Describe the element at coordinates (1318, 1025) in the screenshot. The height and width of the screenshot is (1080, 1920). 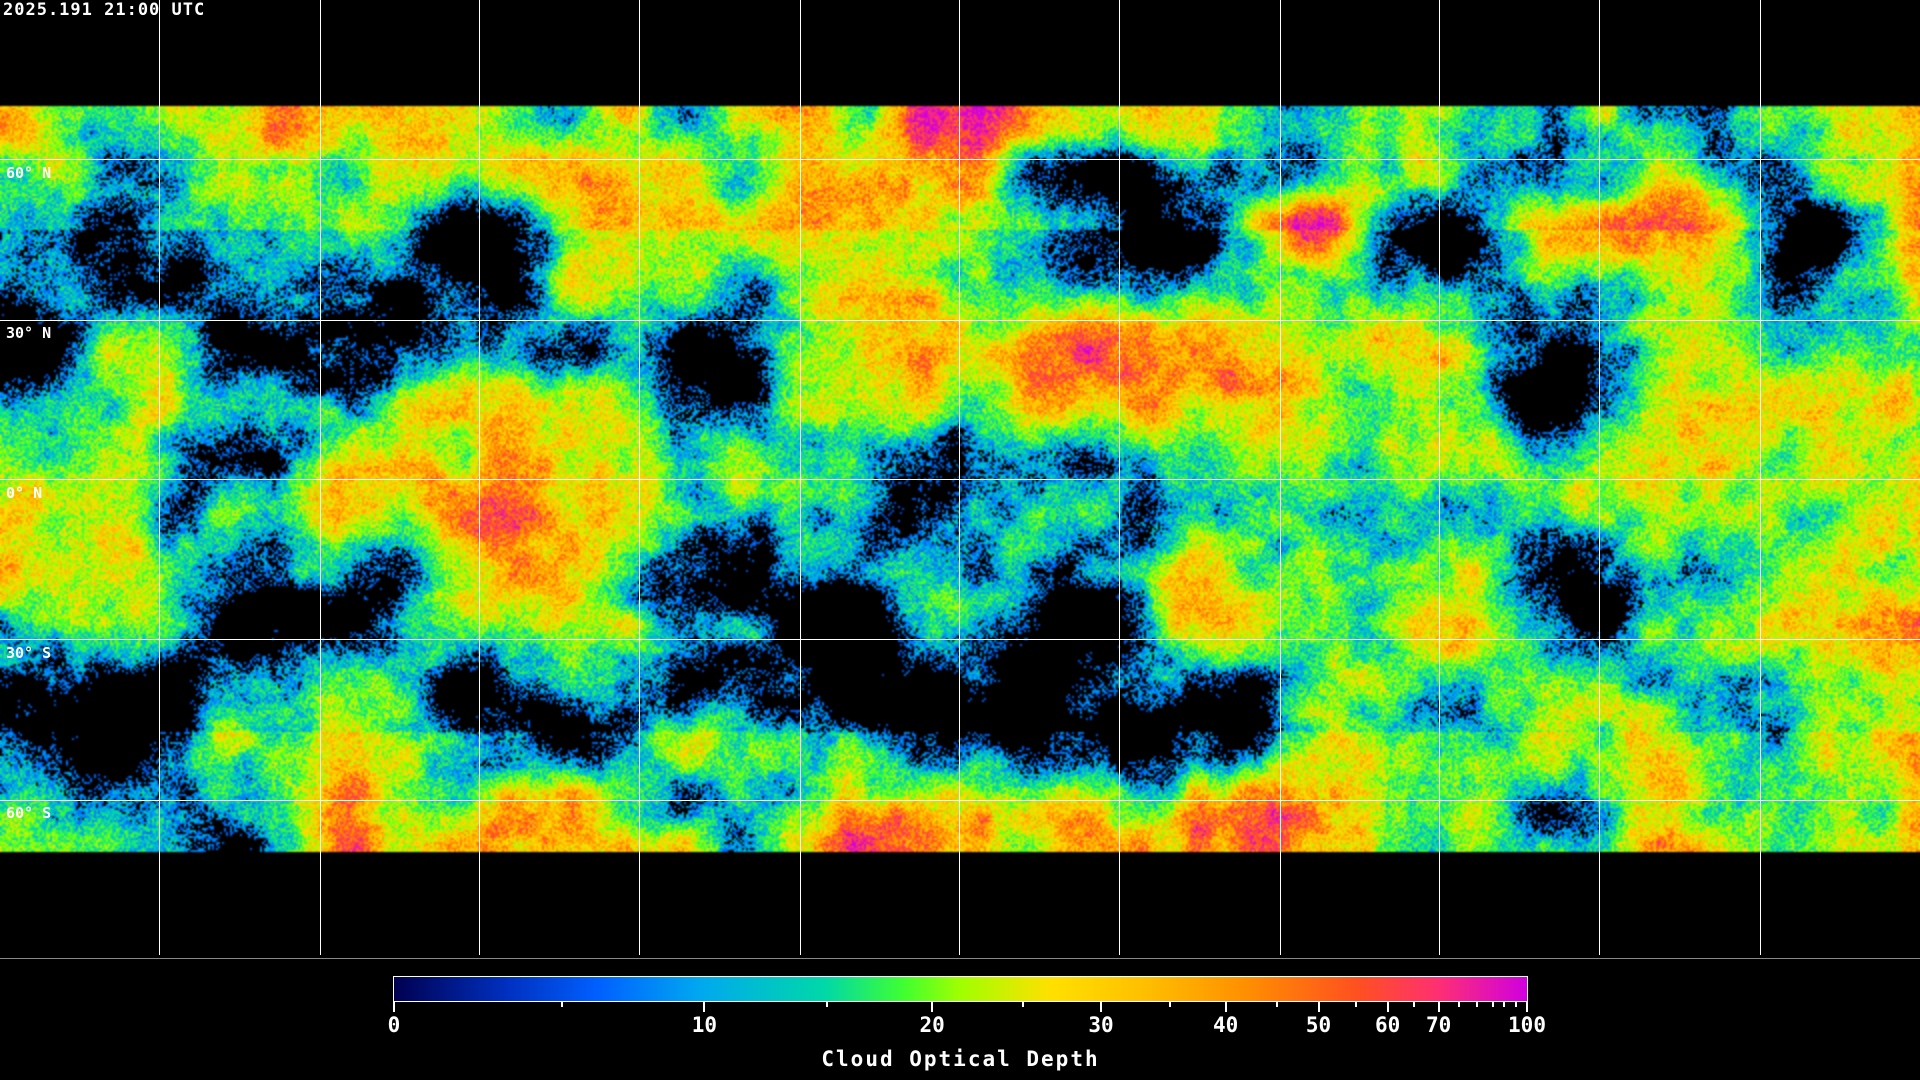
I see `colorbar-tick-label: 50` at that location.